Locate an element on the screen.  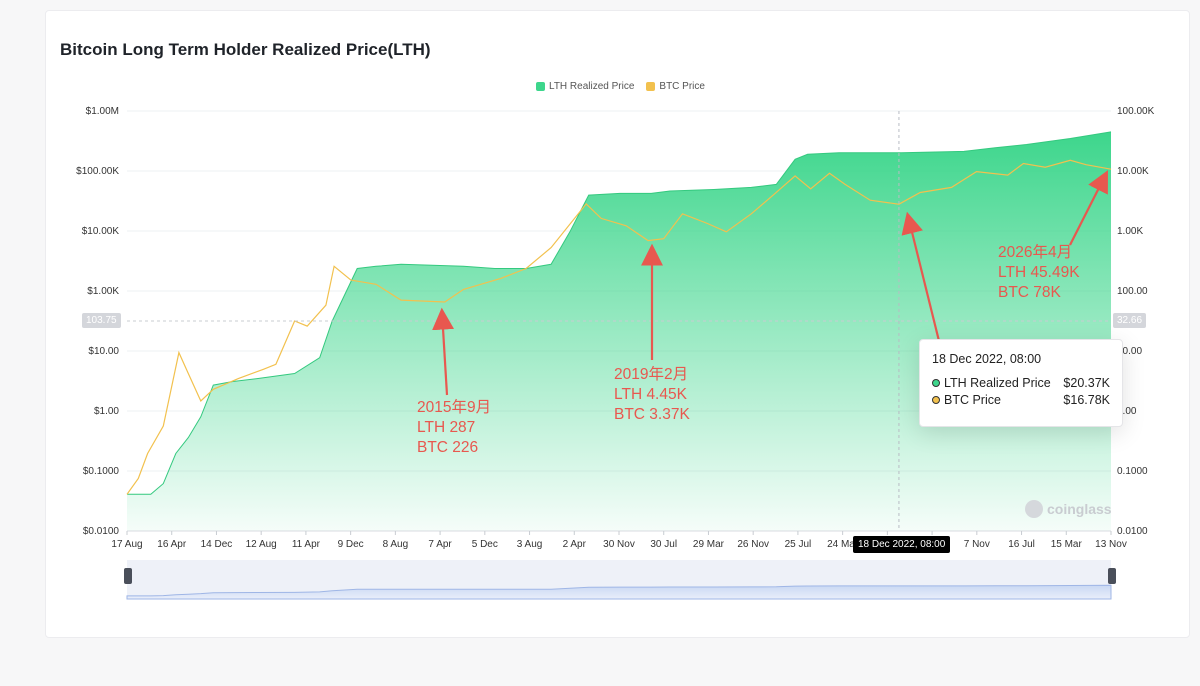
y-tick-right: 10.00 is located at coordinates (1129, 351).